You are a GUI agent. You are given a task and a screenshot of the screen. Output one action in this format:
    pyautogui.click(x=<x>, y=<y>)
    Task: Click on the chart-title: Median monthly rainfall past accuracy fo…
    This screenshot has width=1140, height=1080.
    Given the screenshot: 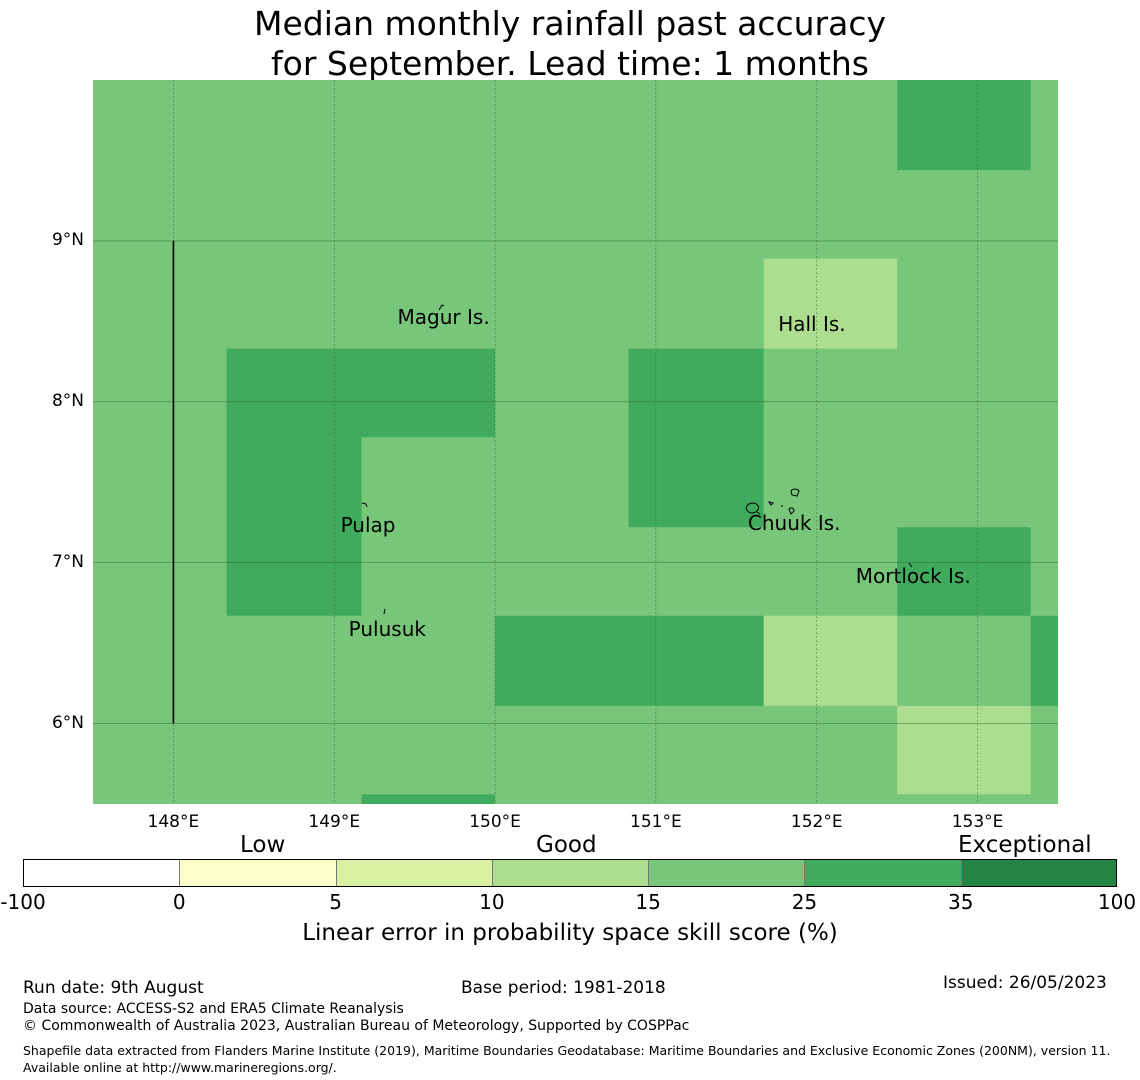 What is the action you would take?
    pyautogui.click(x=570, y=44)
    